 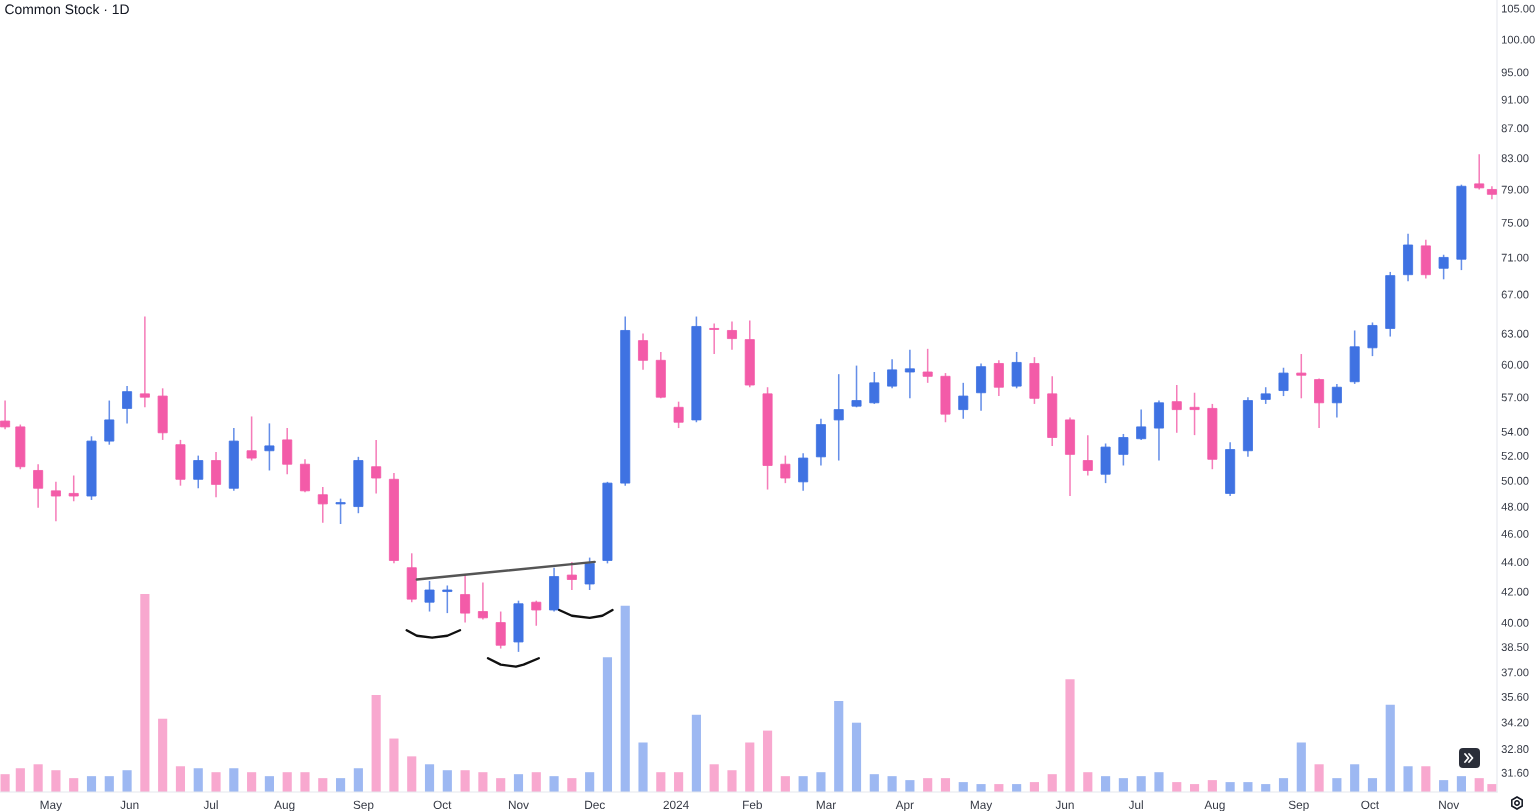 I want to click on x-tick-label: Apr, so click(x=904, y=805).